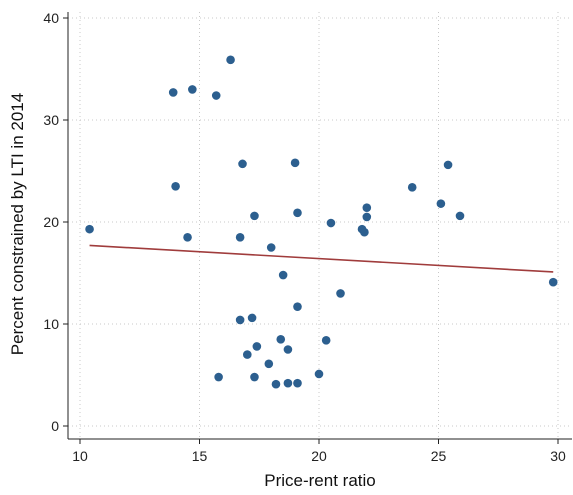 The width and height of the screenshot is (573, 495). Describe the element at coordinates (319, 456) in the screenshot. I see `x-tick-label: 20` at that location.